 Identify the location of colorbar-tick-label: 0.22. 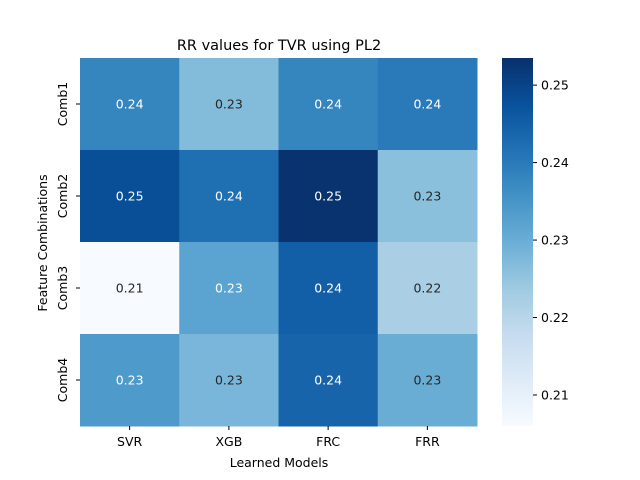
(555, 317).